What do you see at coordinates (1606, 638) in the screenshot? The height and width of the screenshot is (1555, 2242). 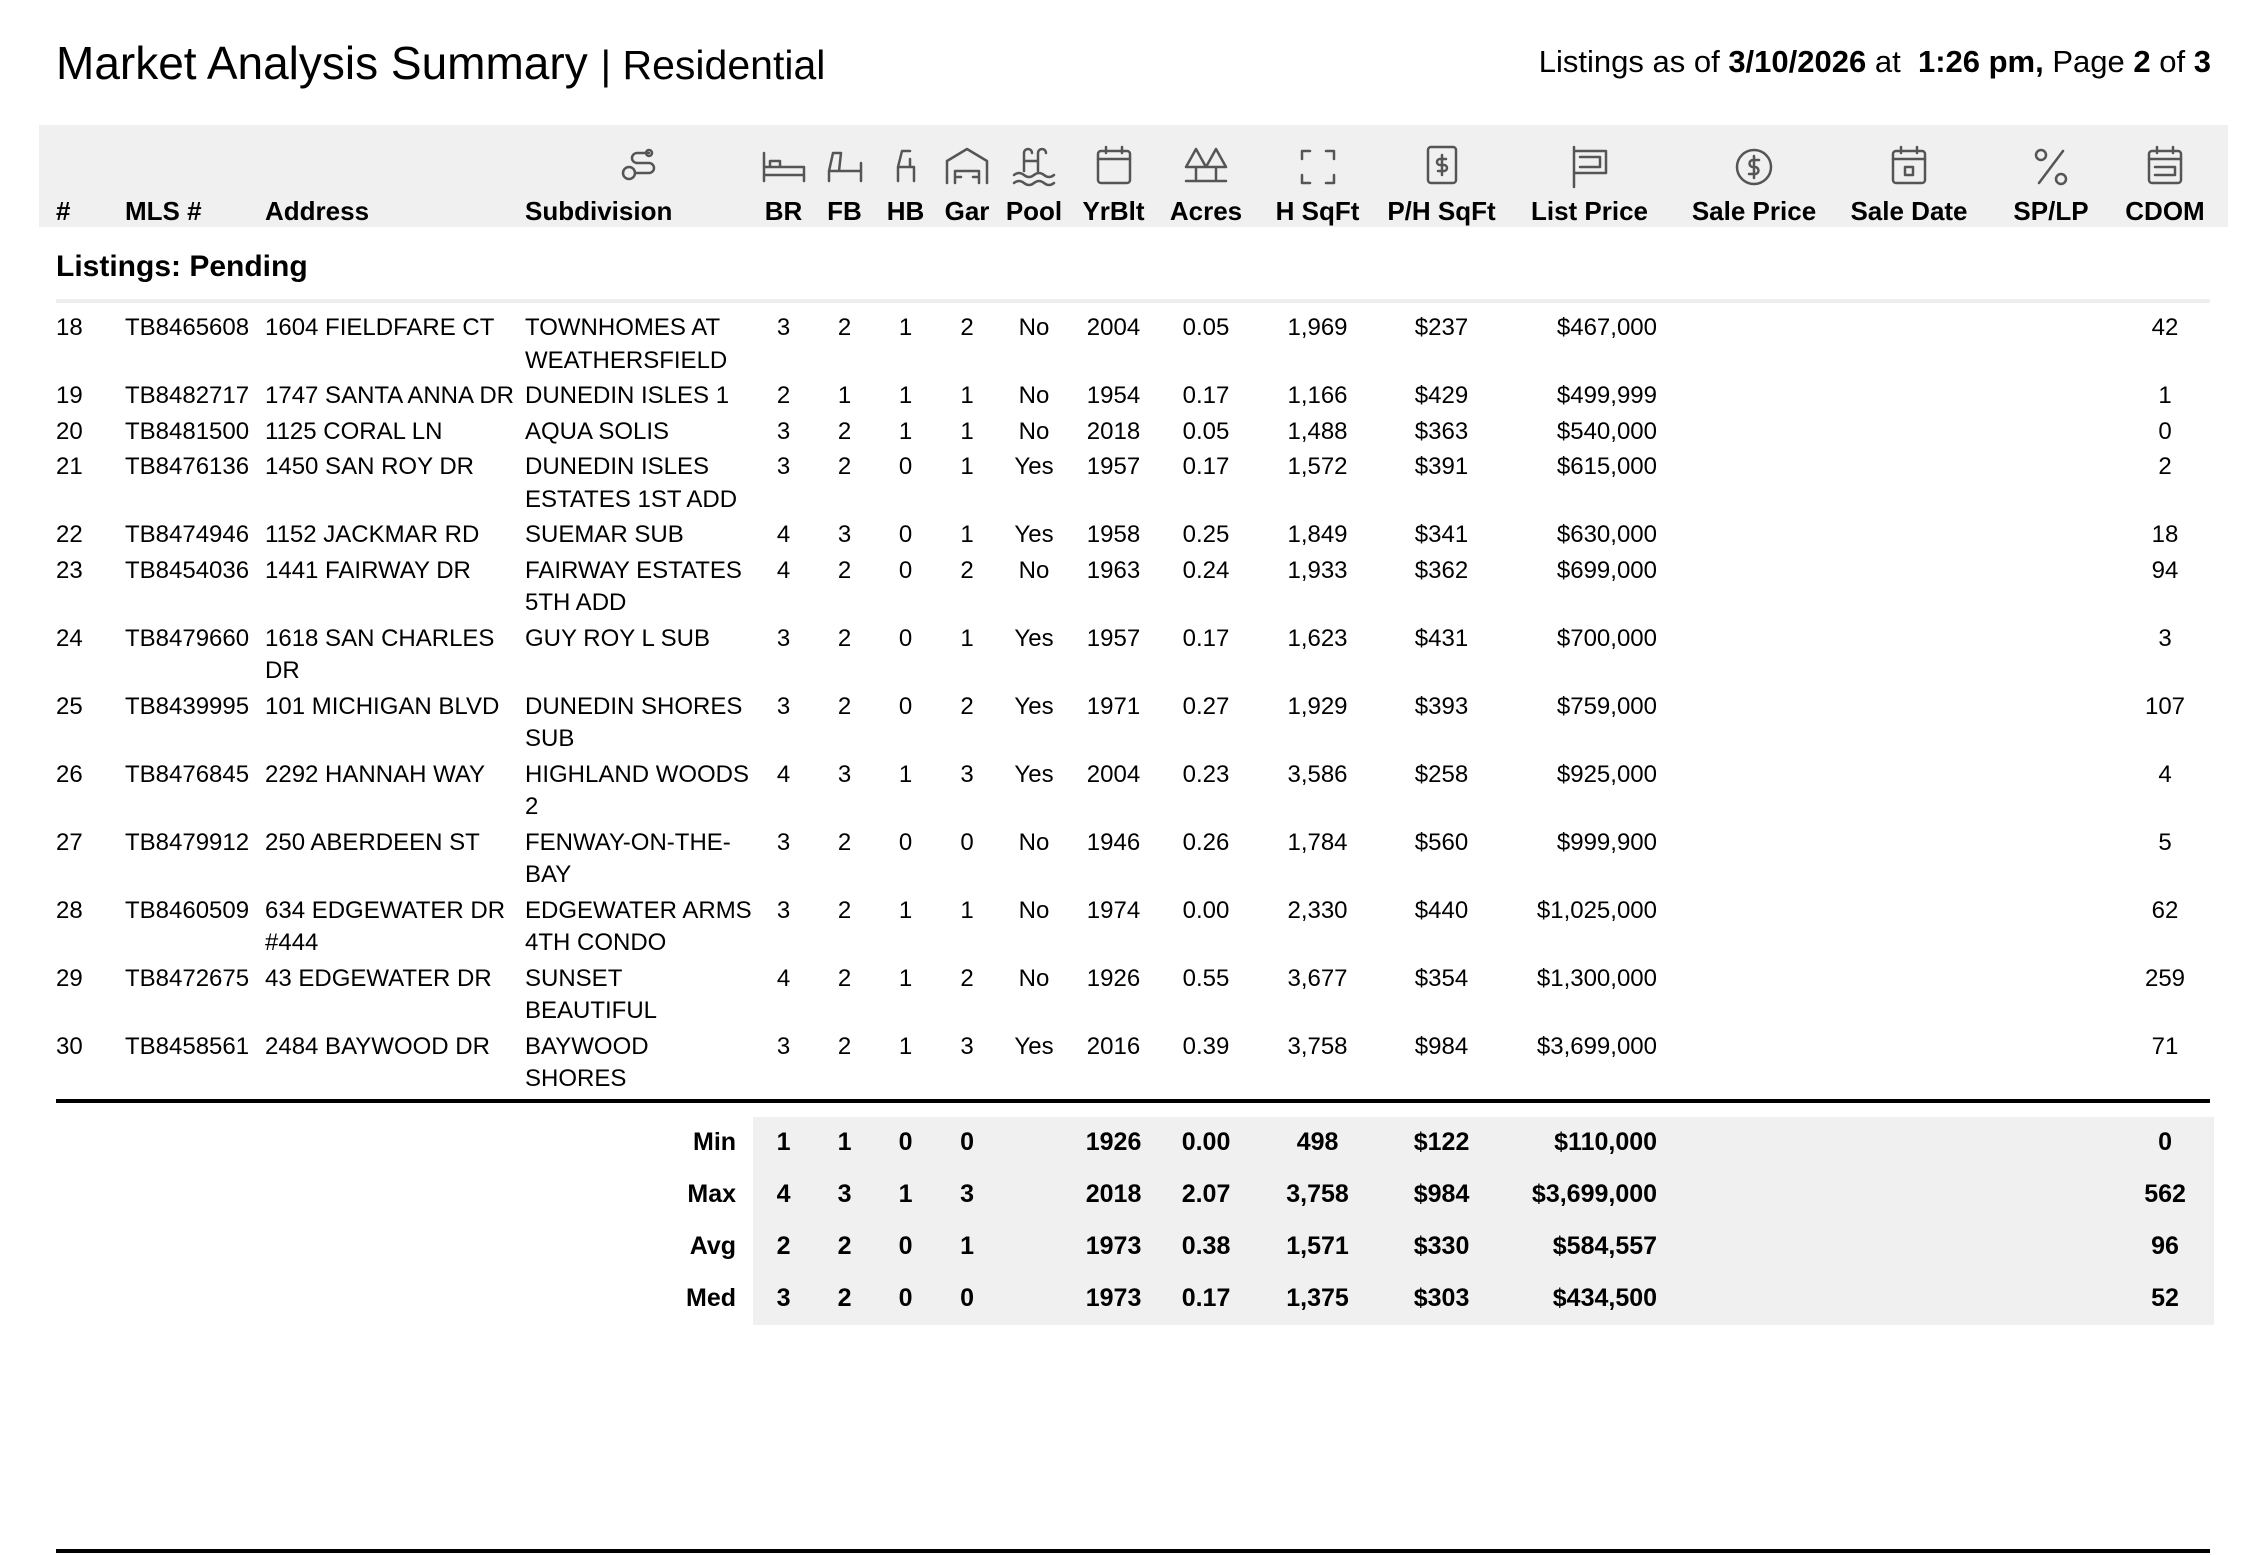 I see `cell: $700,000` at bounding box center [1606, 638].